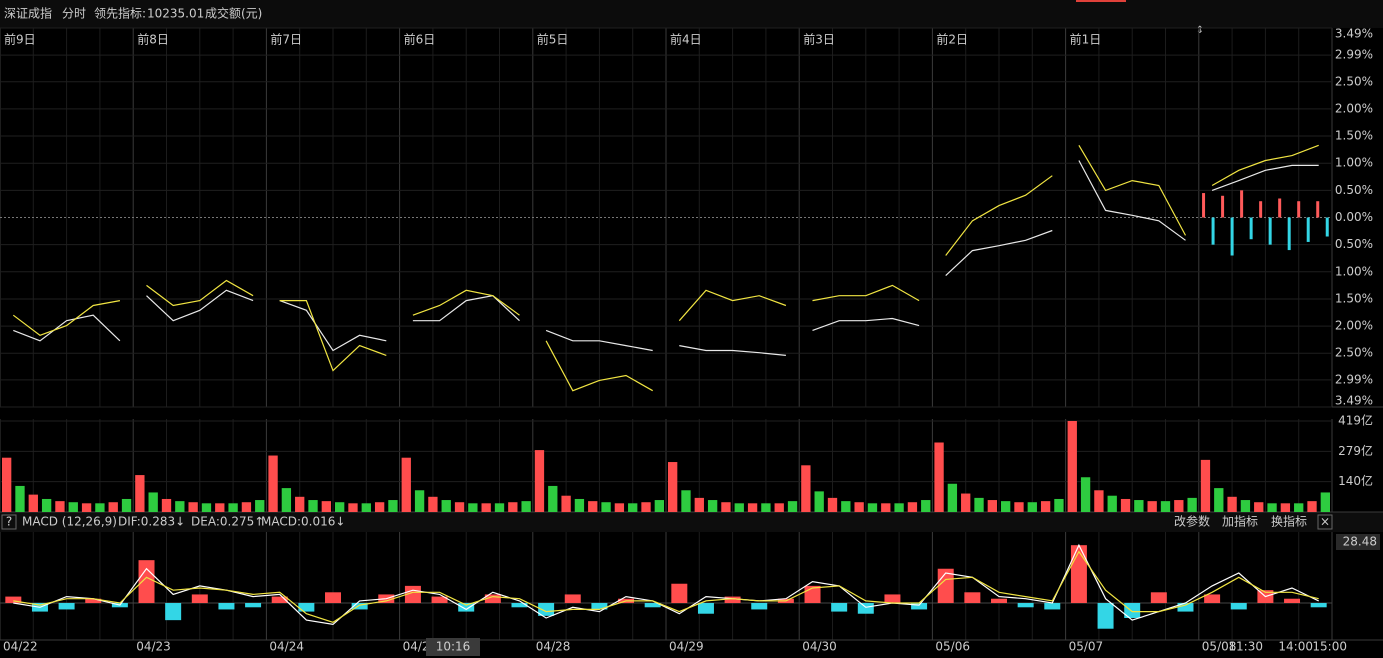 Image resolution: width=1383 pixels, height=658 pixels. I want to click on y-tick-label: 140亿, so click(1355, 480).